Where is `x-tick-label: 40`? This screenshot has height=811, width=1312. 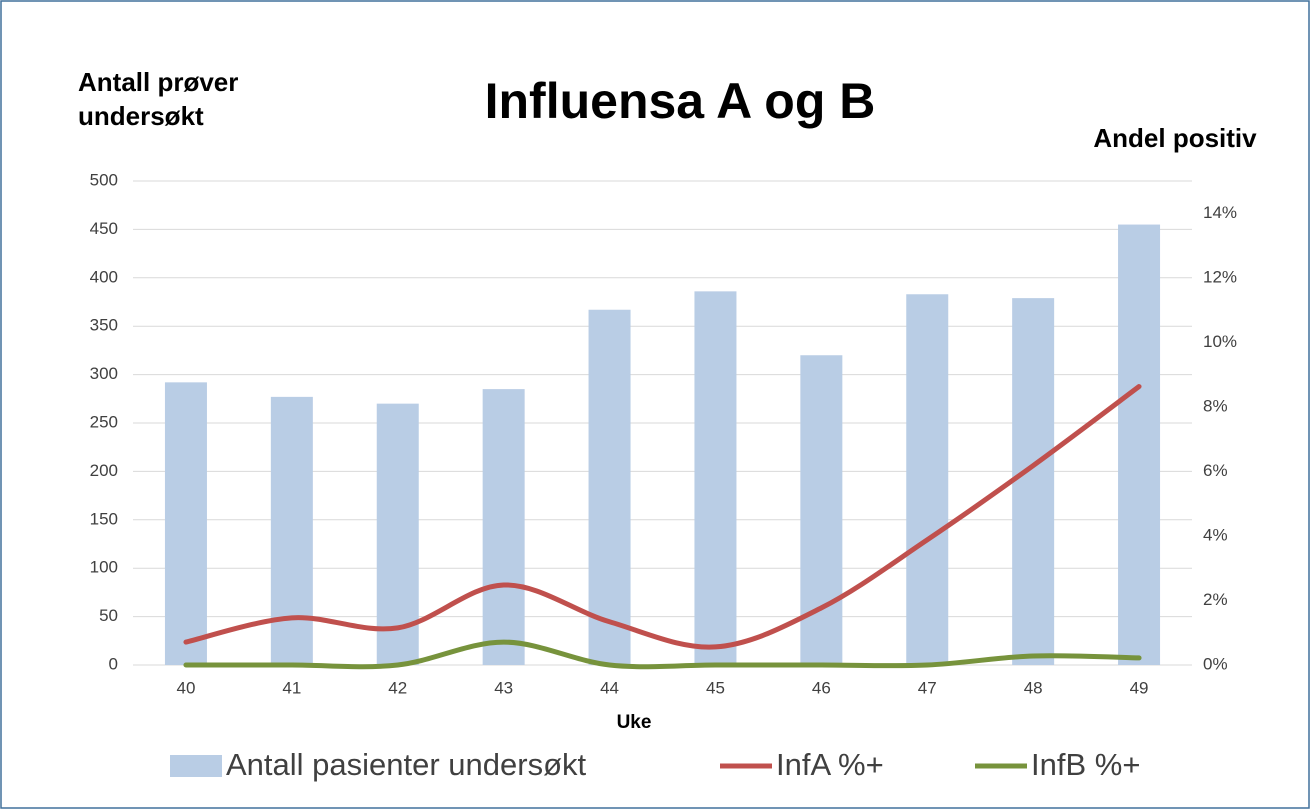 x-tick-label: 40 is located at coordinates (185, 687).